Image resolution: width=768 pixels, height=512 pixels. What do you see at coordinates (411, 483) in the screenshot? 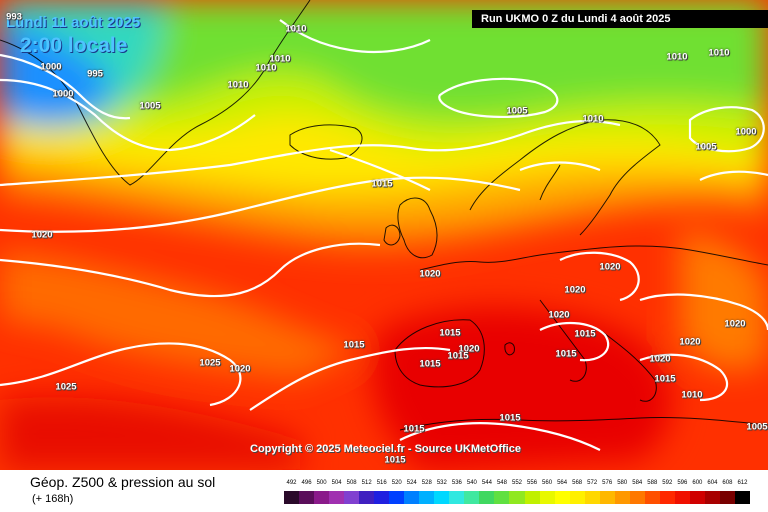
I see `scale-label: 524` at bounding box center [411, 483].